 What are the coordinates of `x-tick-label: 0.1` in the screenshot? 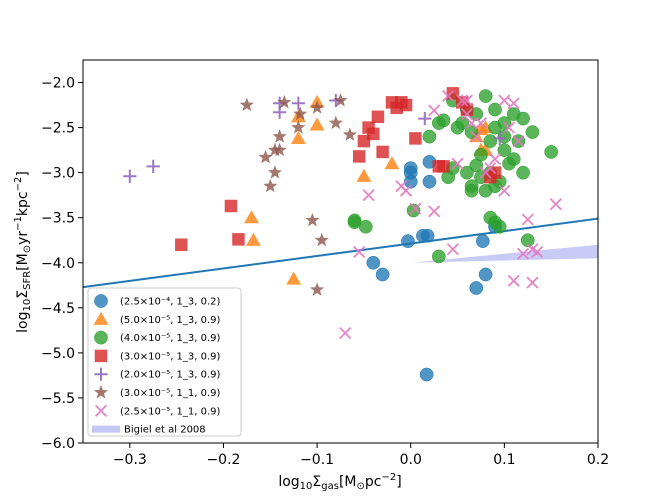 It's located at (504, 460).